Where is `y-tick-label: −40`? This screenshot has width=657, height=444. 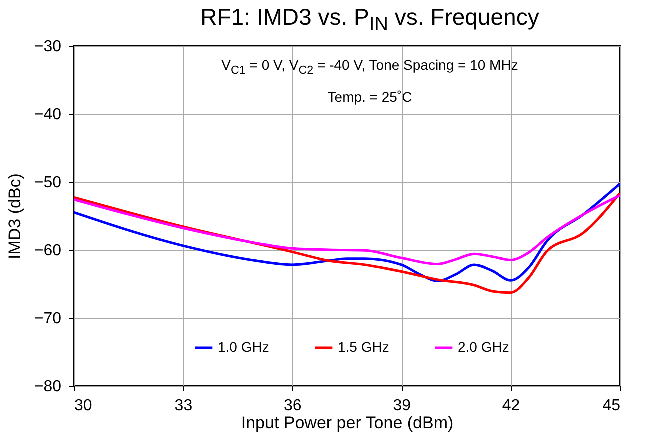
y-tick-label: −40 is located at coordinates (48, 115).